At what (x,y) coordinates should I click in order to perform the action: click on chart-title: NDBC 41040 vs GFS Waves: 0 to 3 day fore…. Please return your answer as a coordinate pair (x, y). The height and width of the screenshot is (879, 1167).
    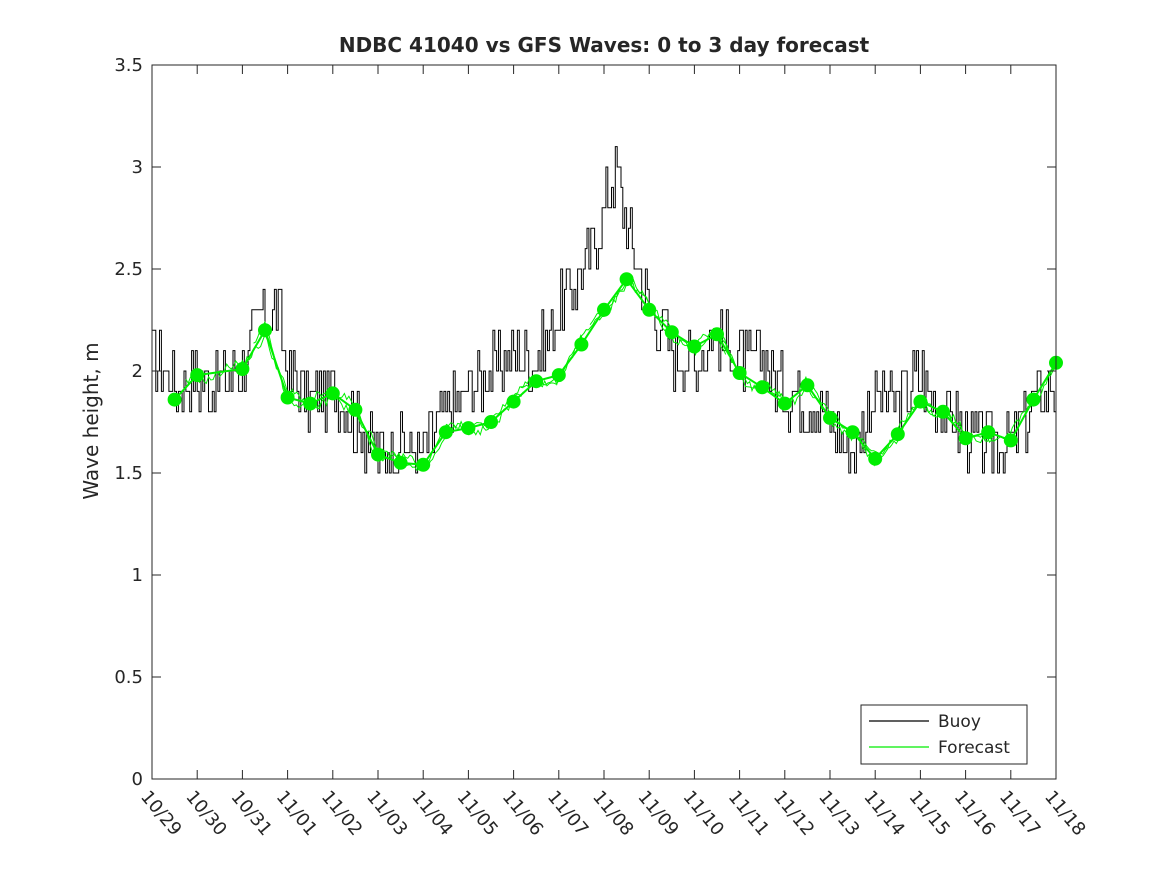
    Looking at the image, I should click on (604, 45).